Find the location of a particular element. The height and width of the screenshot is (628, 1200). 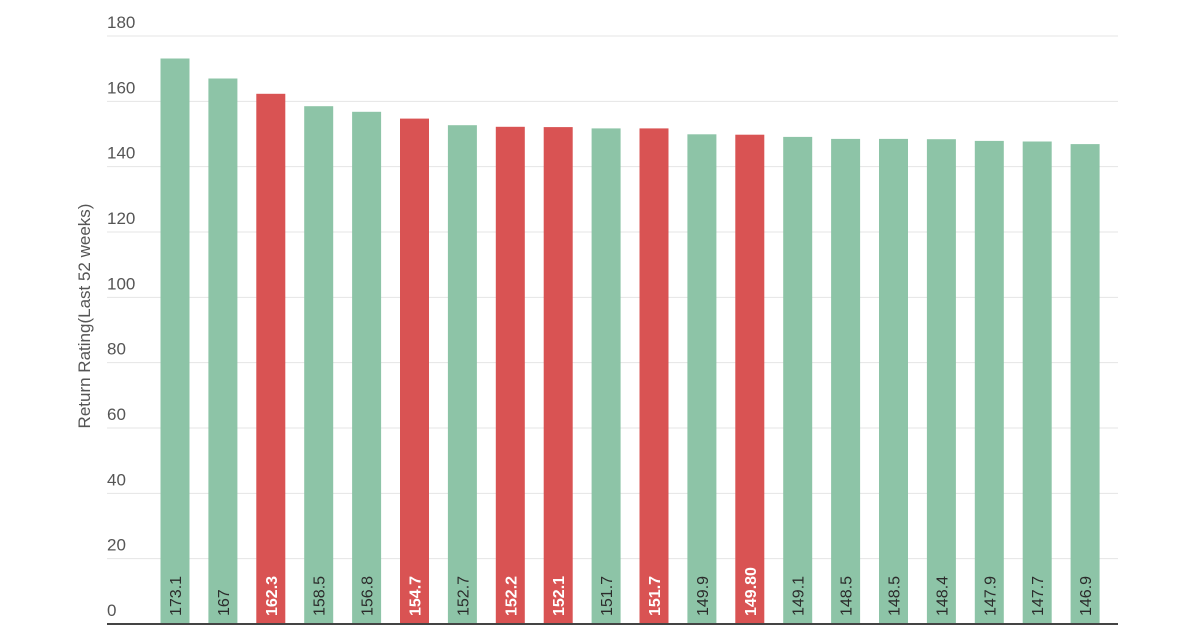

y-tick-label: 160 is located at coordinates (121, 87).